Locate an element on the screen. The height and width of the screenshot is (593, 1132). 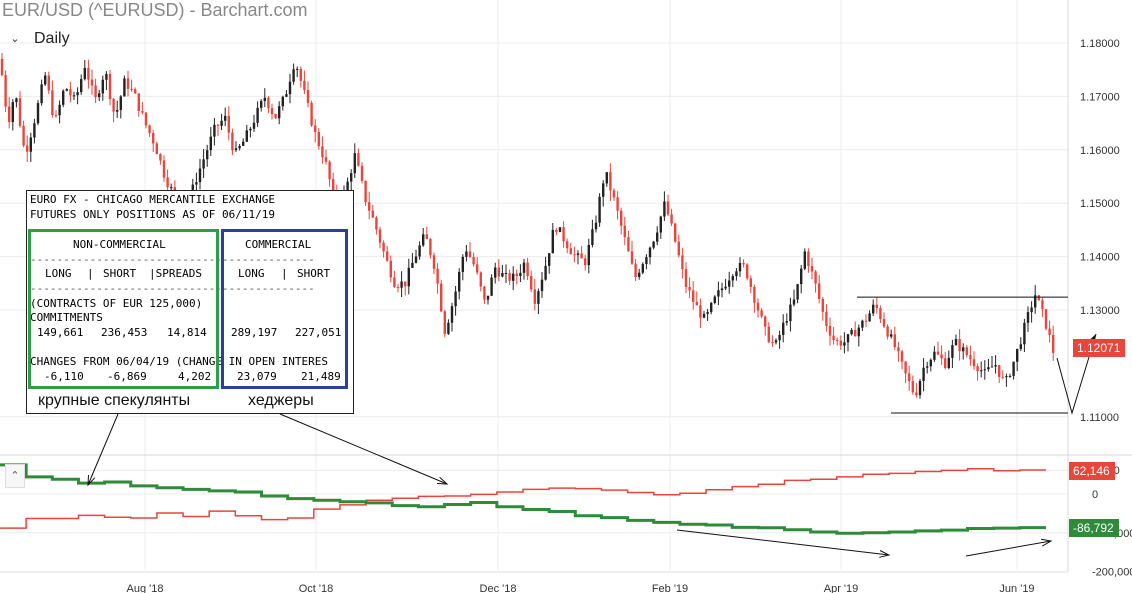
price-tick-label: 1.11000 is located at coordinates (1099, 418).